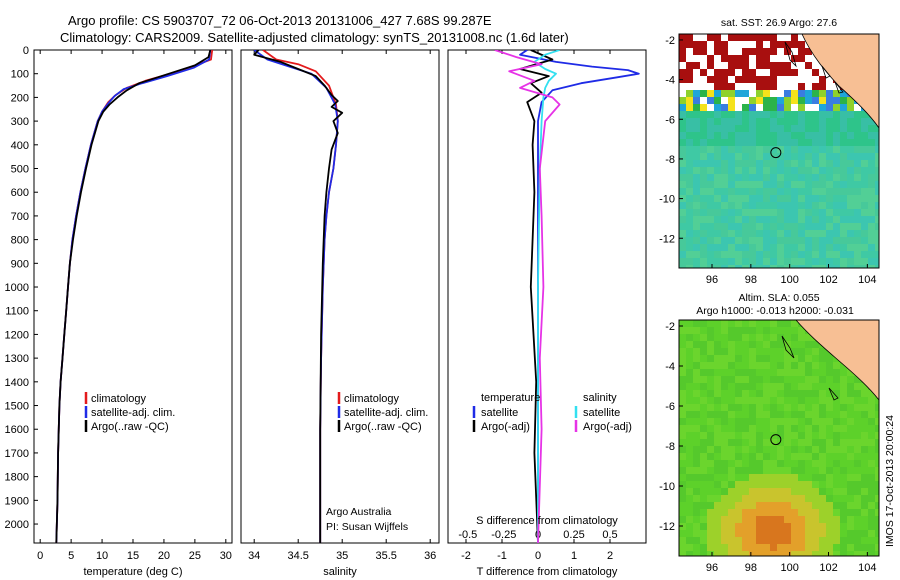  What do you see at coordinates (17, 359) in the screenshot?
I see `depth-tick-label: 1300` at bounding box center [17, 359].